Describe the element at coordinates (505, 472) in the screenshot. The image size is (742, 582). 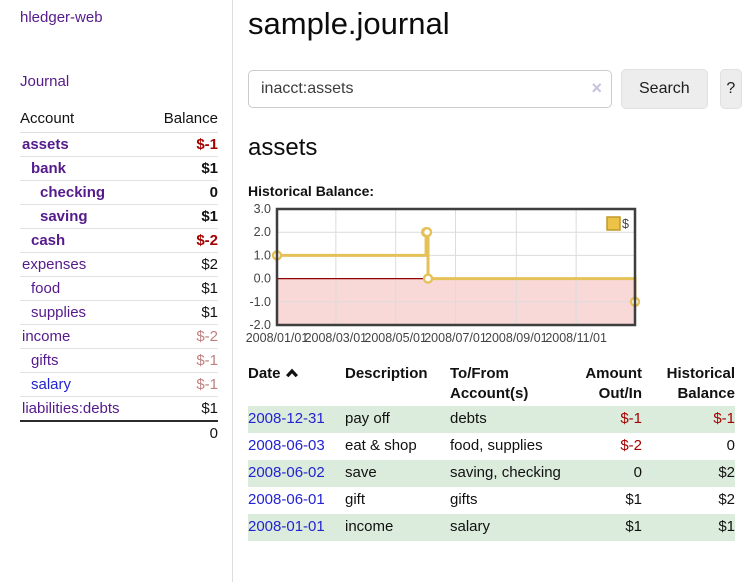
I see `transaction-accounts: saving, checking` at that location.